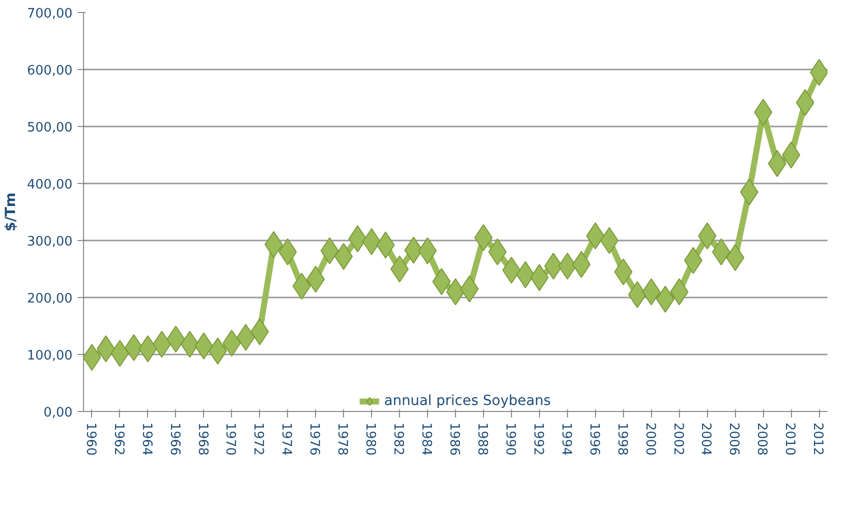 This screenshot has width=854, height=519. What do you see at coordinates (50, 185) in the screenshot?
I see `y-tick-label: 400,00` at bounding box center [50, 185].